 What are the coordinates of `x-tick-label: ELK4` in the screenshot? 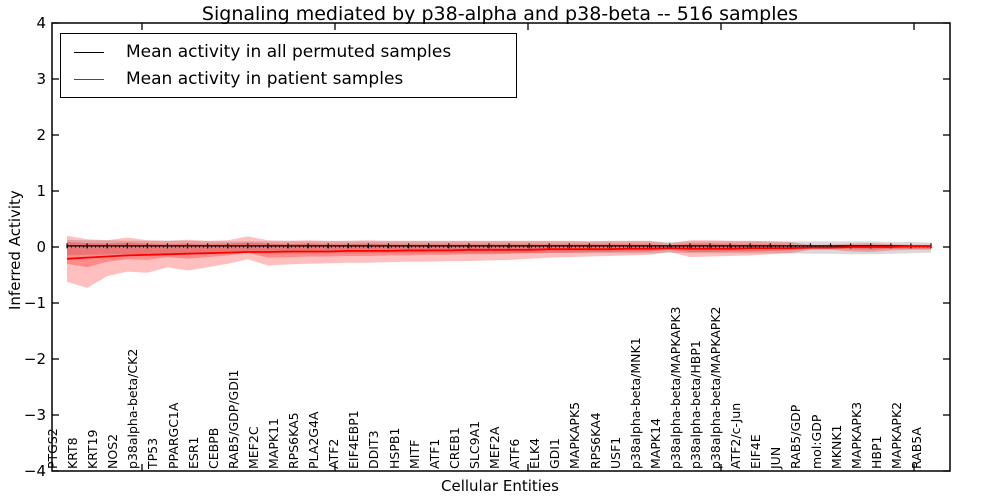 It's located at (535, 453).